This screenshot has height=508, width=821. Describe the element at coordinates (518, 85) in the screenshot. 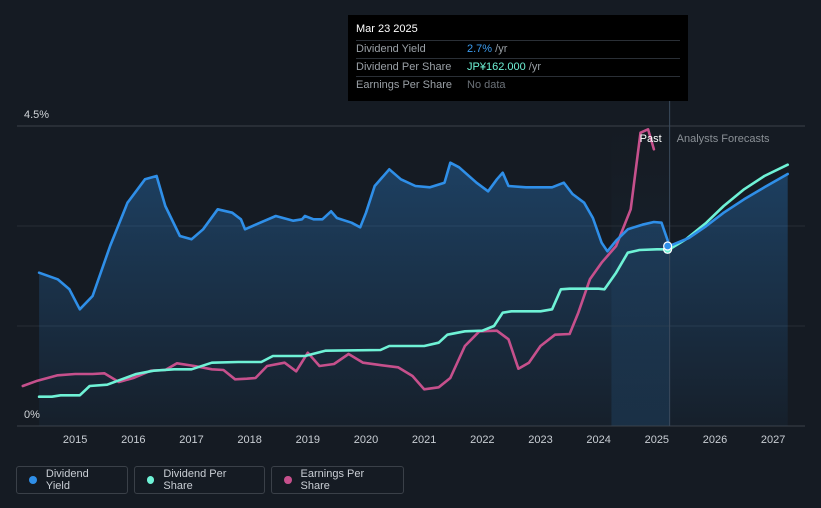

I see `tooltip-row-earnings-per-share: Earnings Per Share No data` at that location.